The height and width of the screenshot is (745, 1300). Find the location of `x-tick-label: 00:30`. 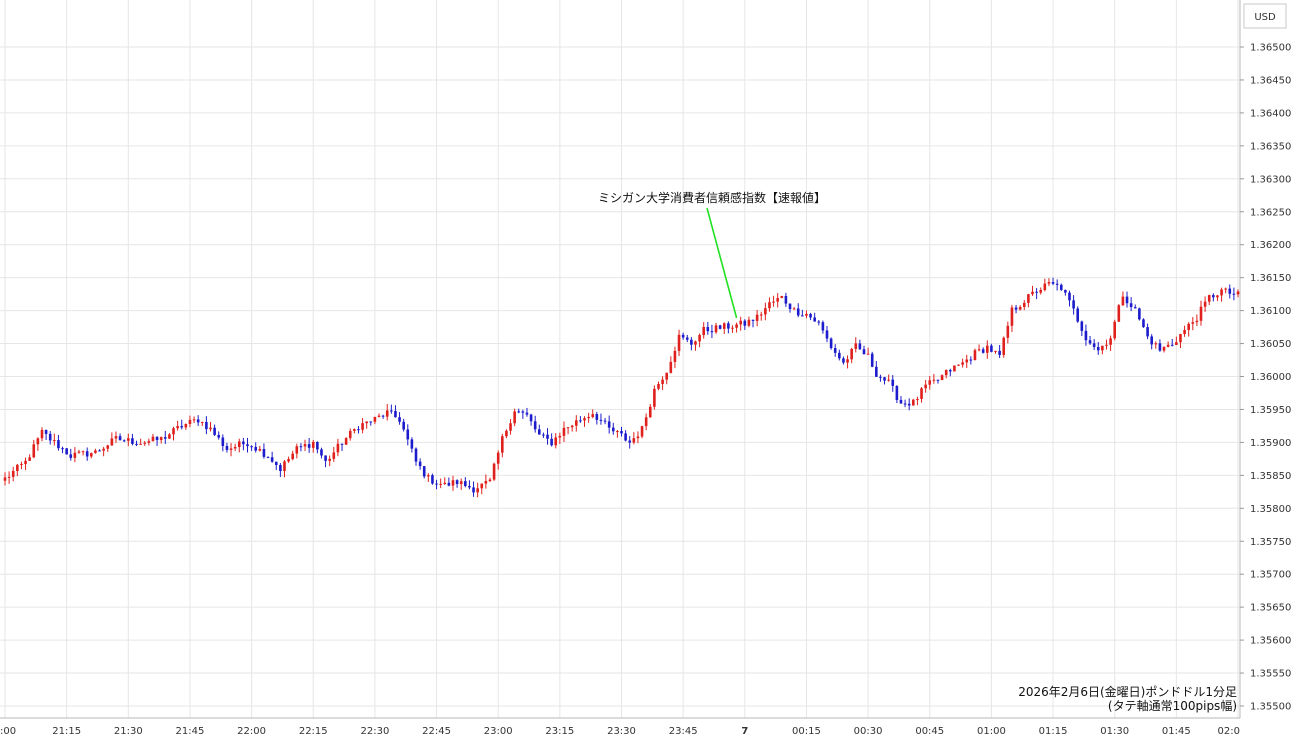

x-tick-label: 00:30 is located at coordinates (868, 731).